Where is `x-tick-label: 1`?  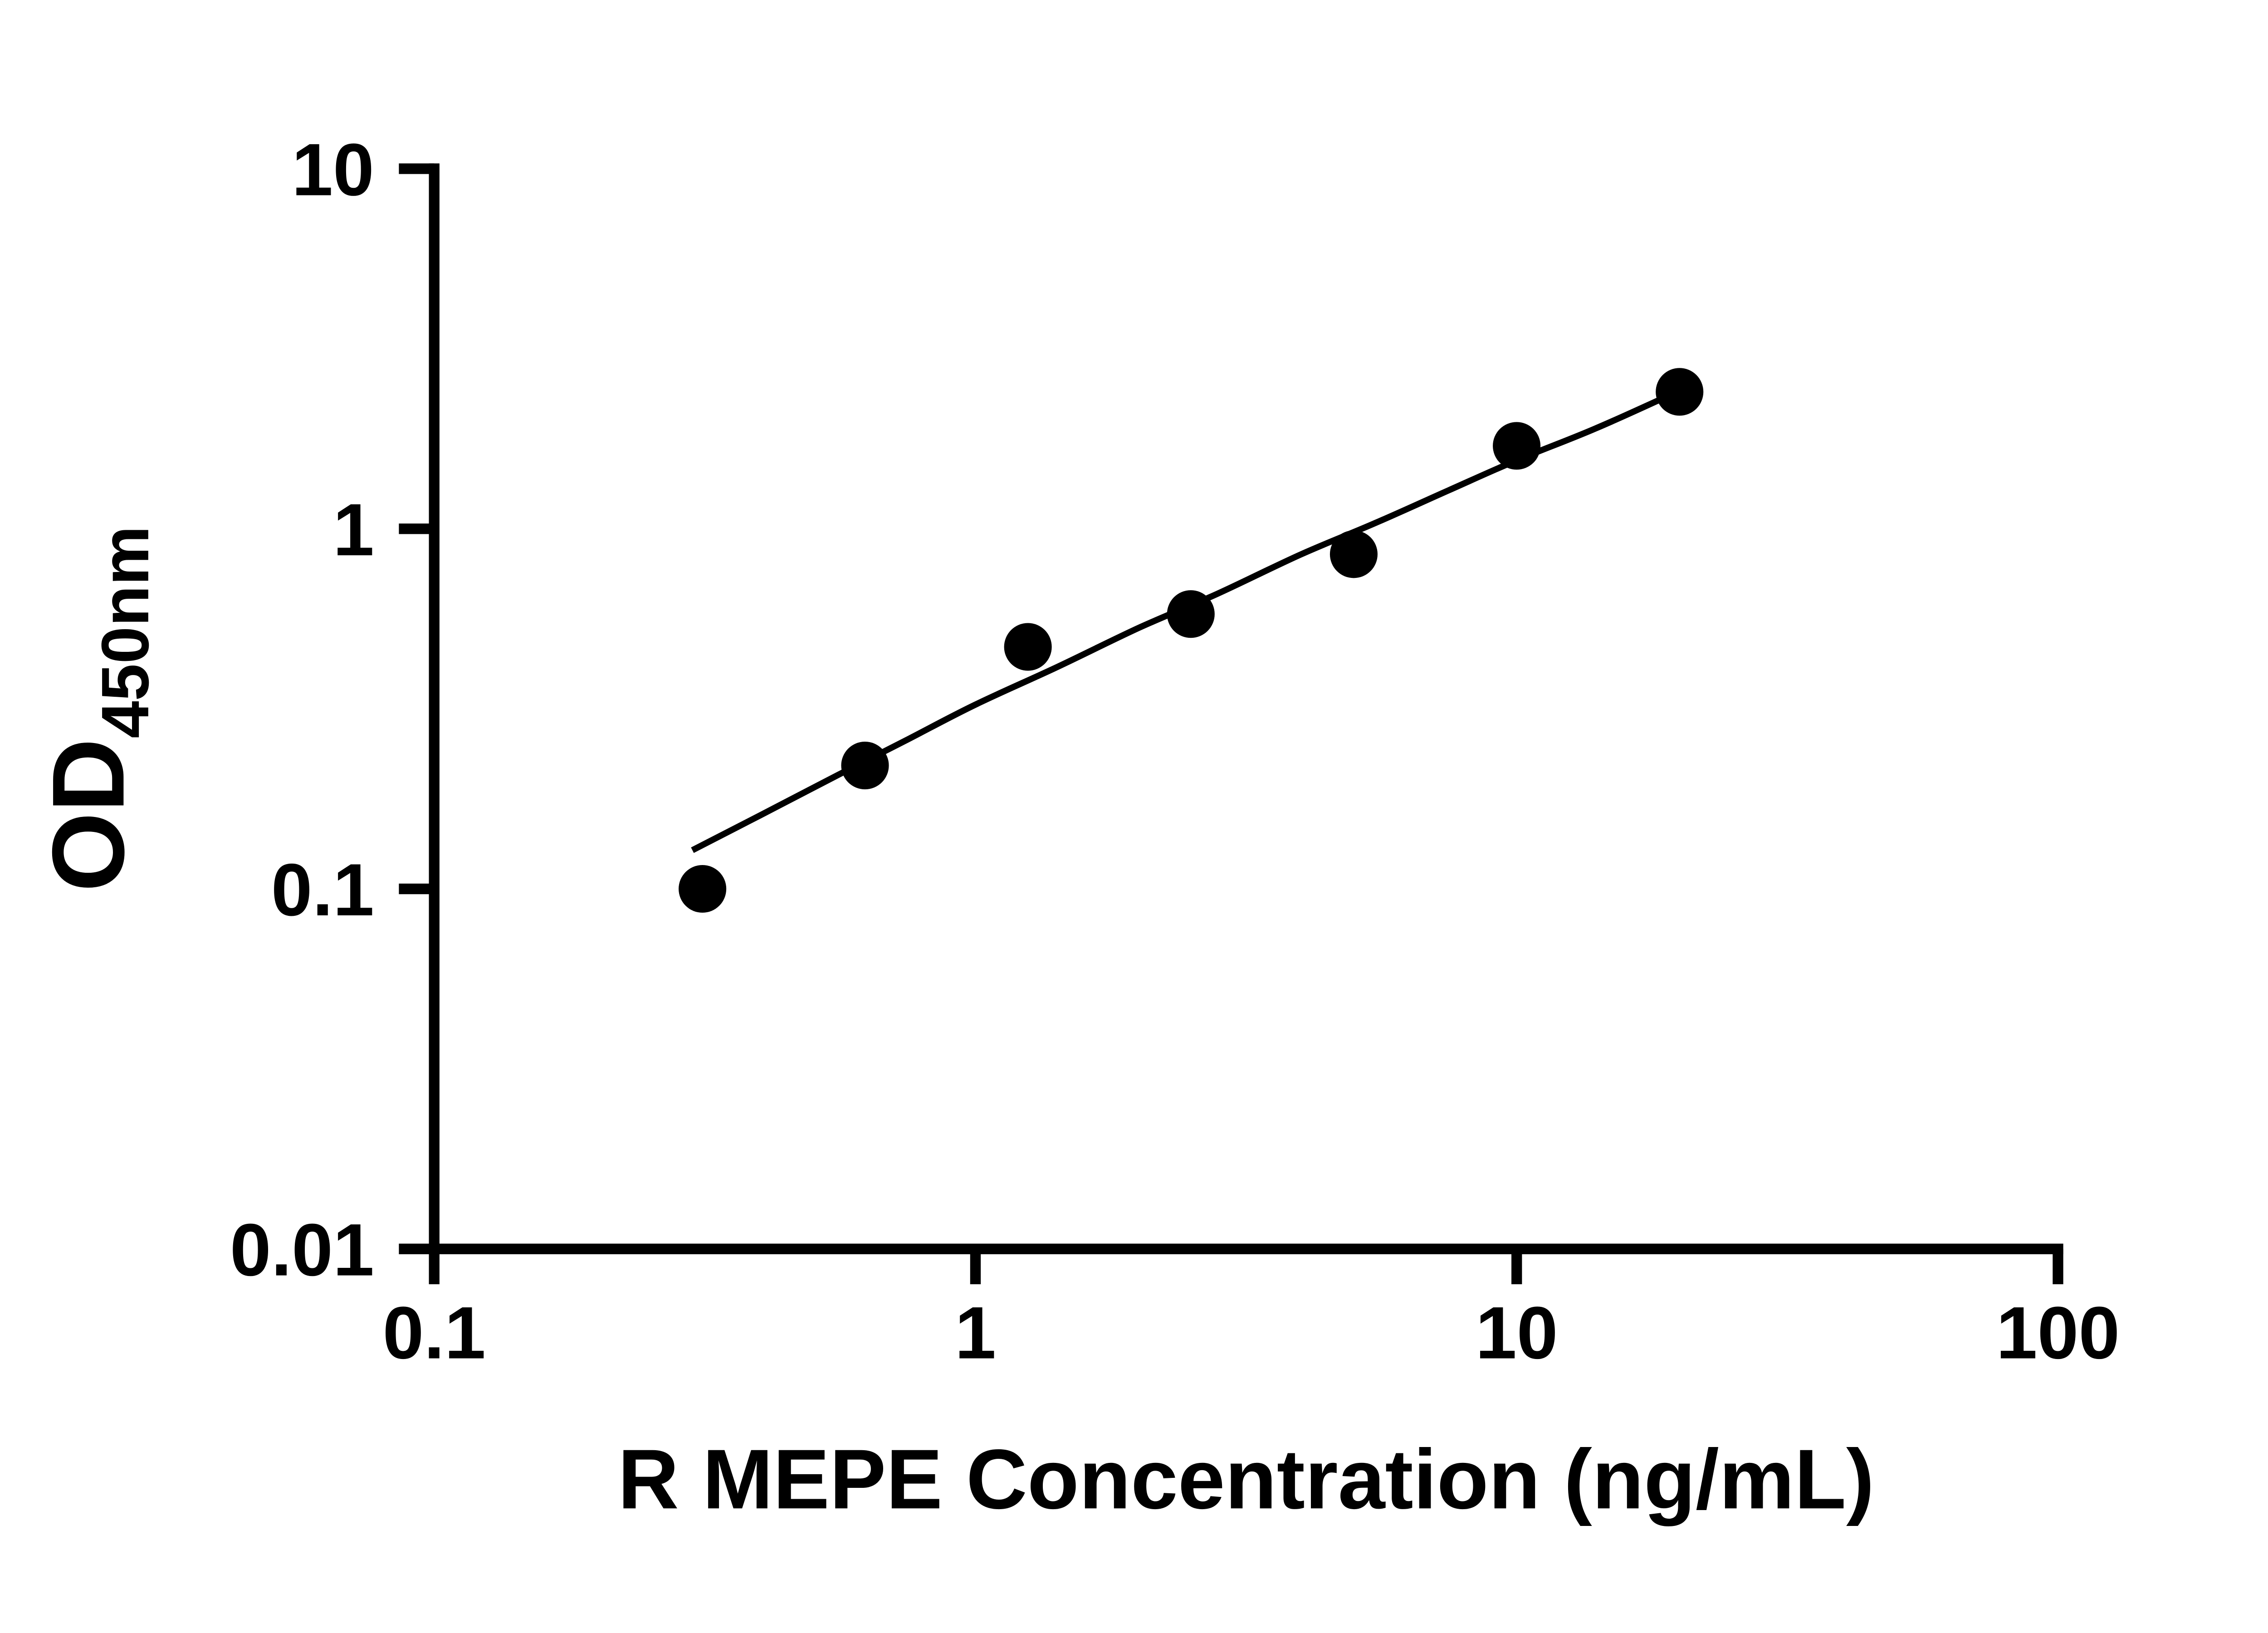 x-tick-label: 1 is located at coordinates (976, 1332).